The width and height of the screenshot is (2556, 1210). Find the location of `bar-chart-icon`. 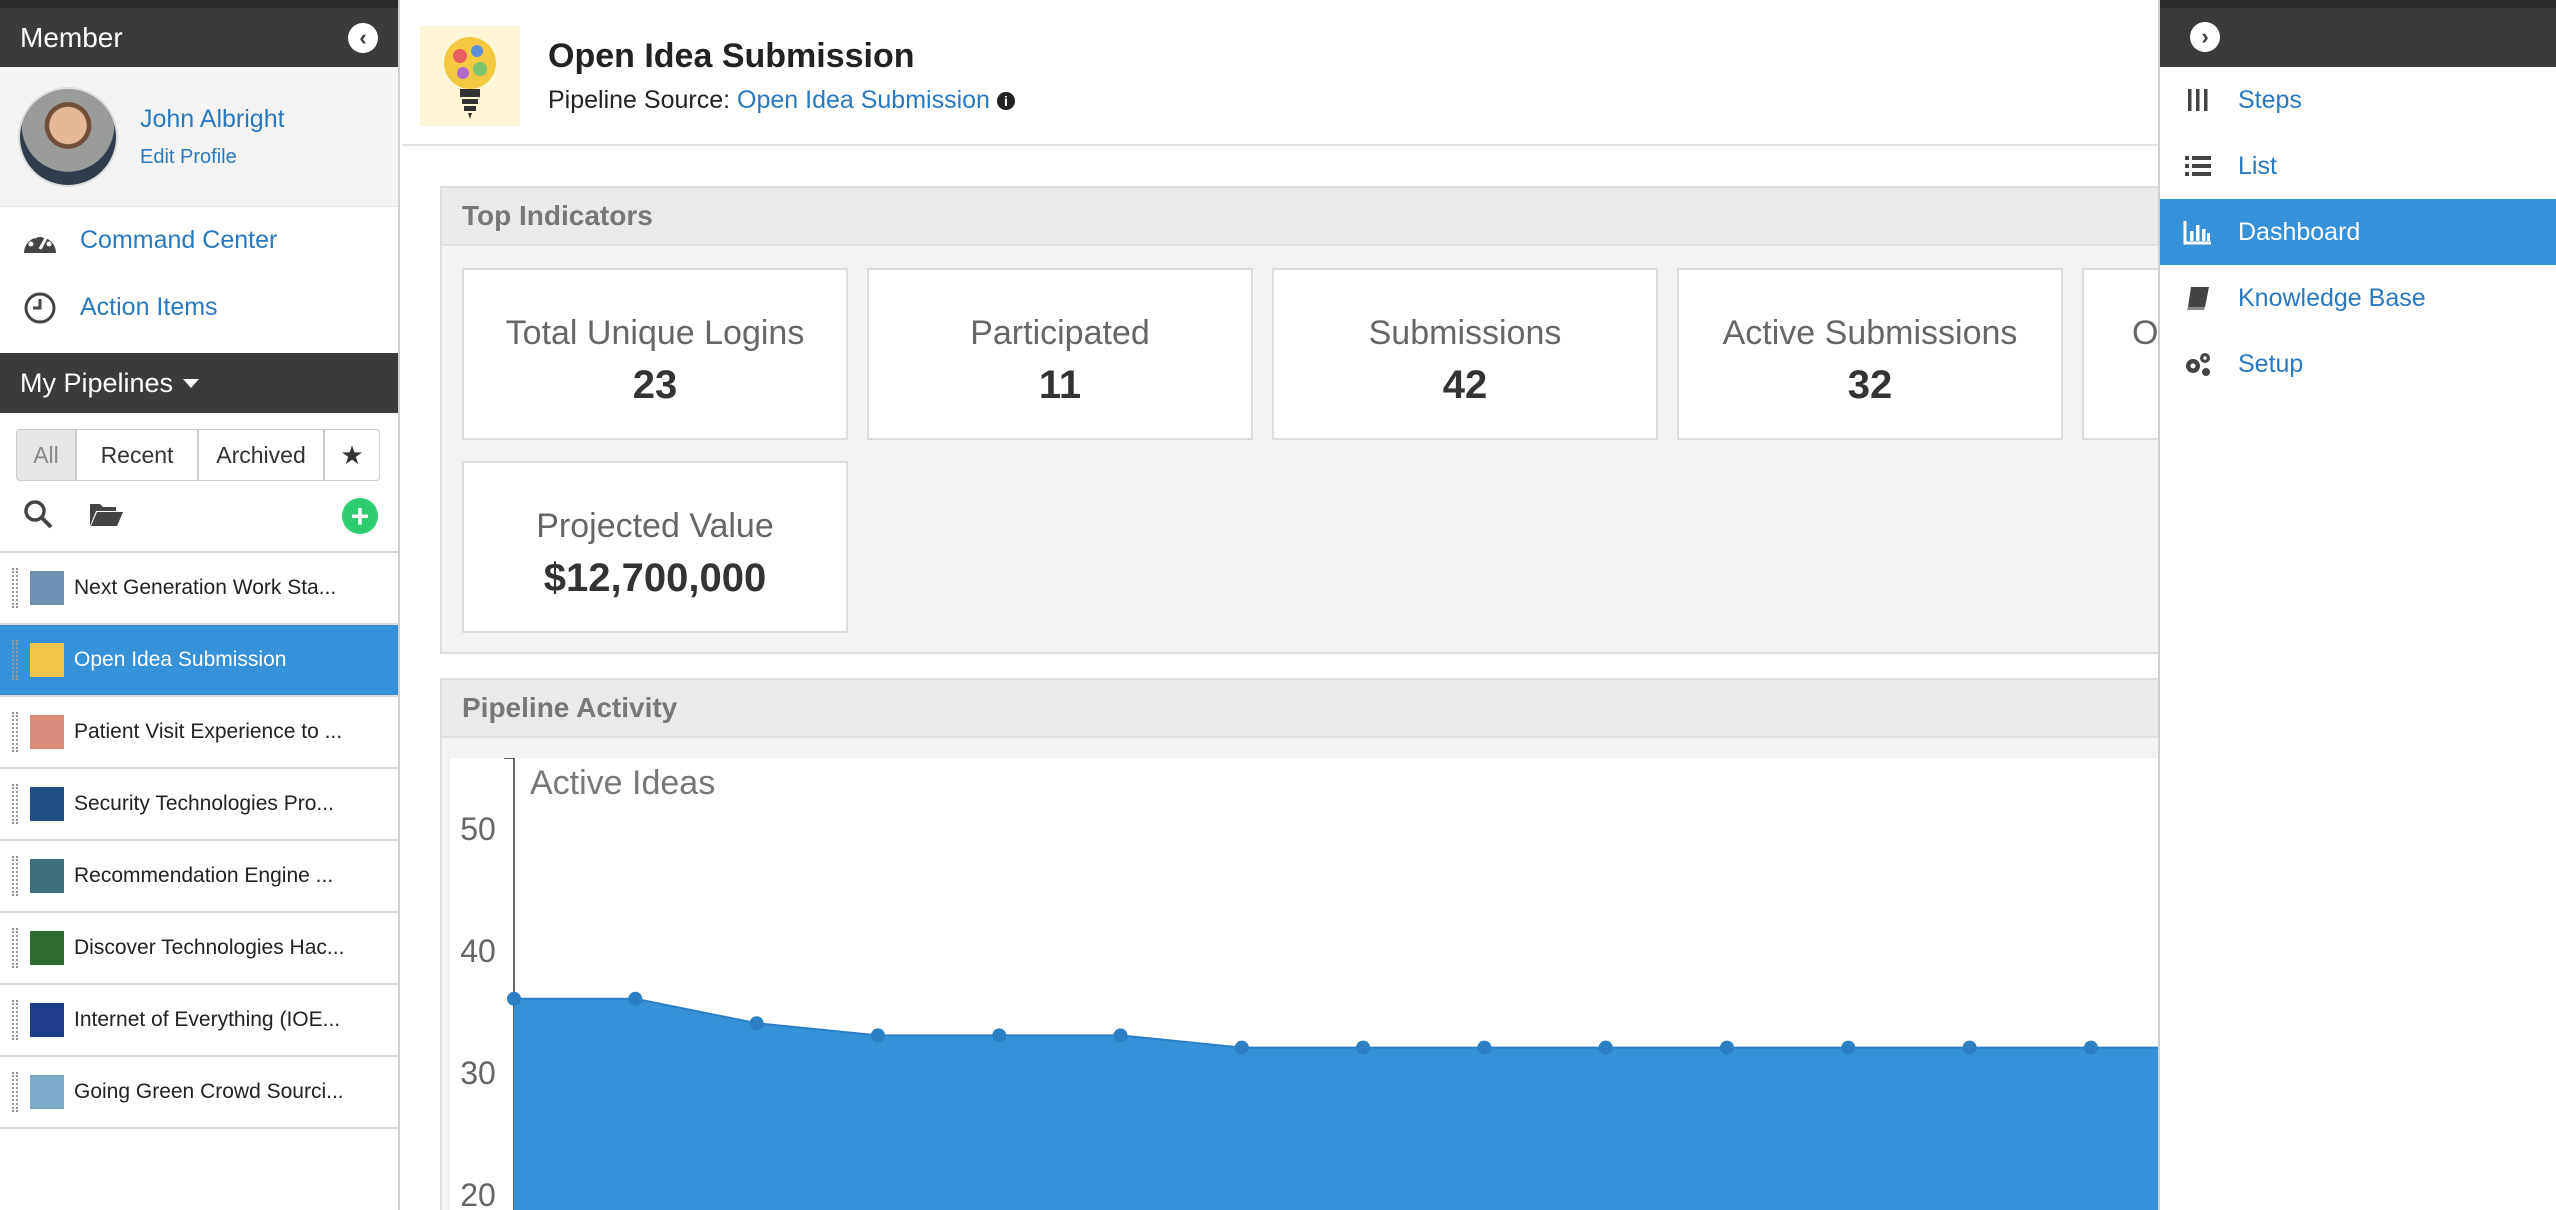

bar-chart-icon is located at coordinates (2198, 232).